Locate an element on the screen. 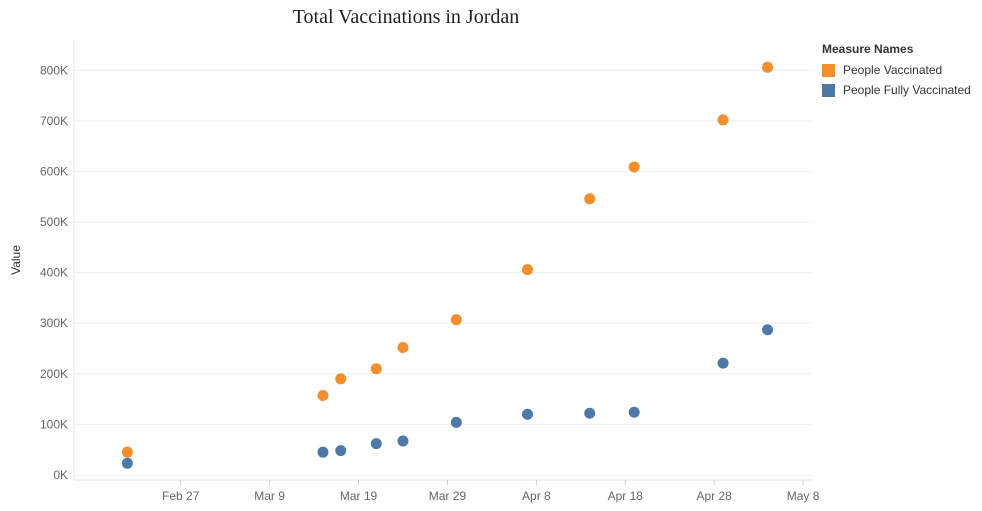 This screenshot has height=511, width=982. chart-title: Total Vaccinations in Jordan is located at coordinates (406, 17).